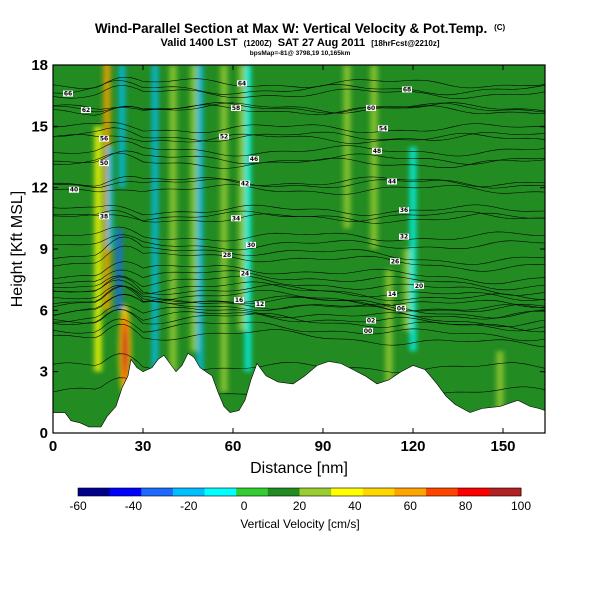 The height and width of the screenshot is (600, 600). I want to click on y-tick-label-12: 12, so click(39, 188).